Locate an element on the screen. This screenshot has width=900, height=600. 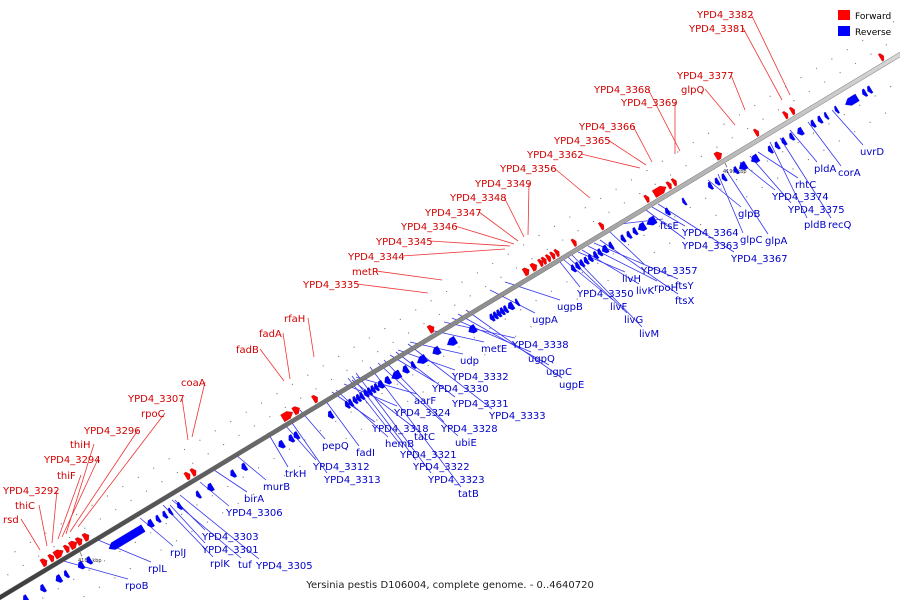
reverse-gene-label: pepQ is located at coordinates (335, 446).